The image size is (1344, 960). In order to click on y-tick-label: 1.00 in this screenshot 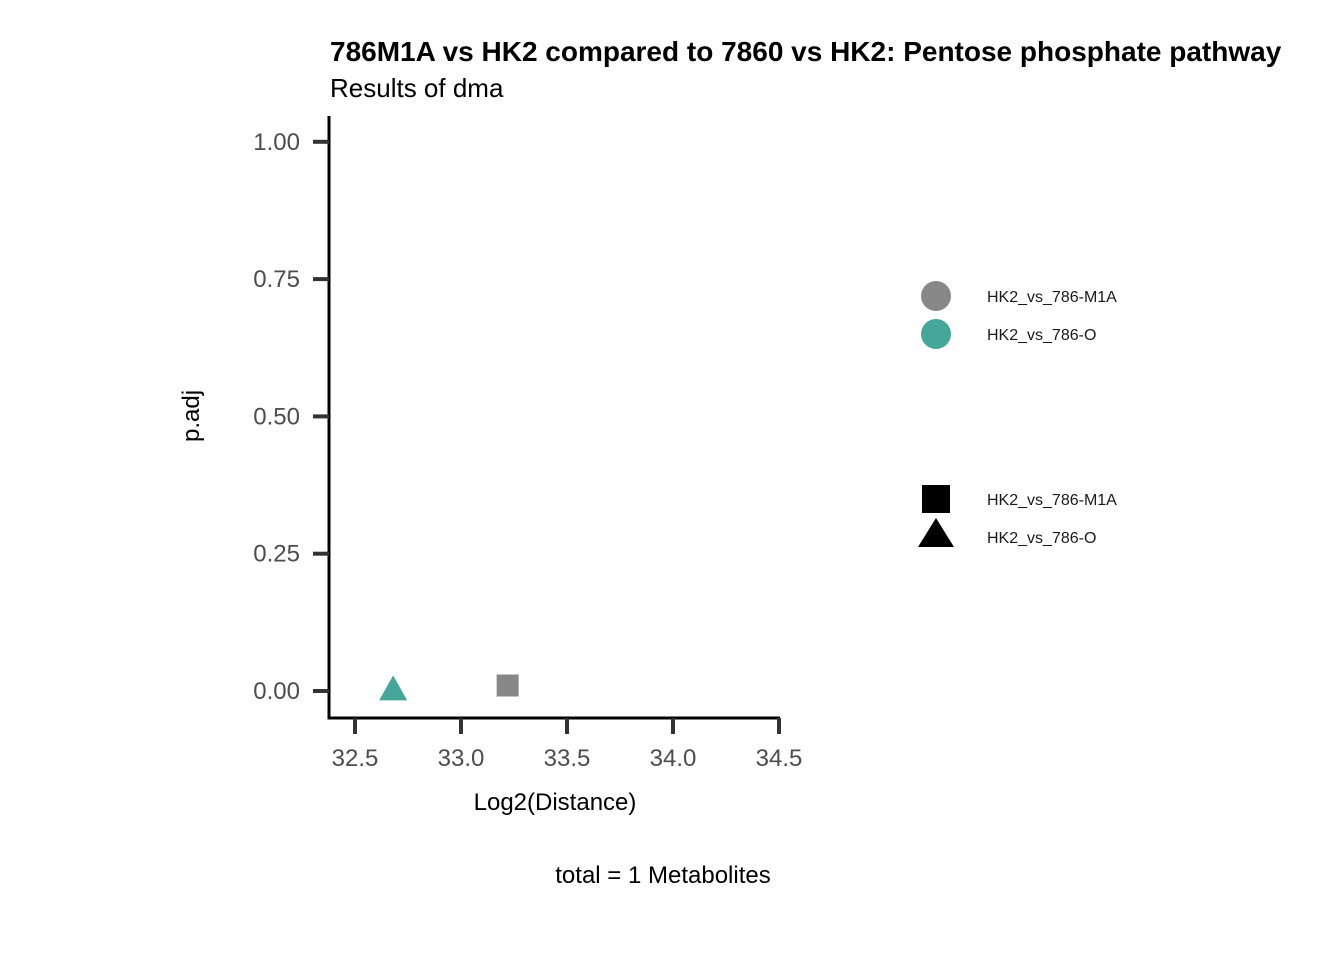, I will do `click(276, 142)`.